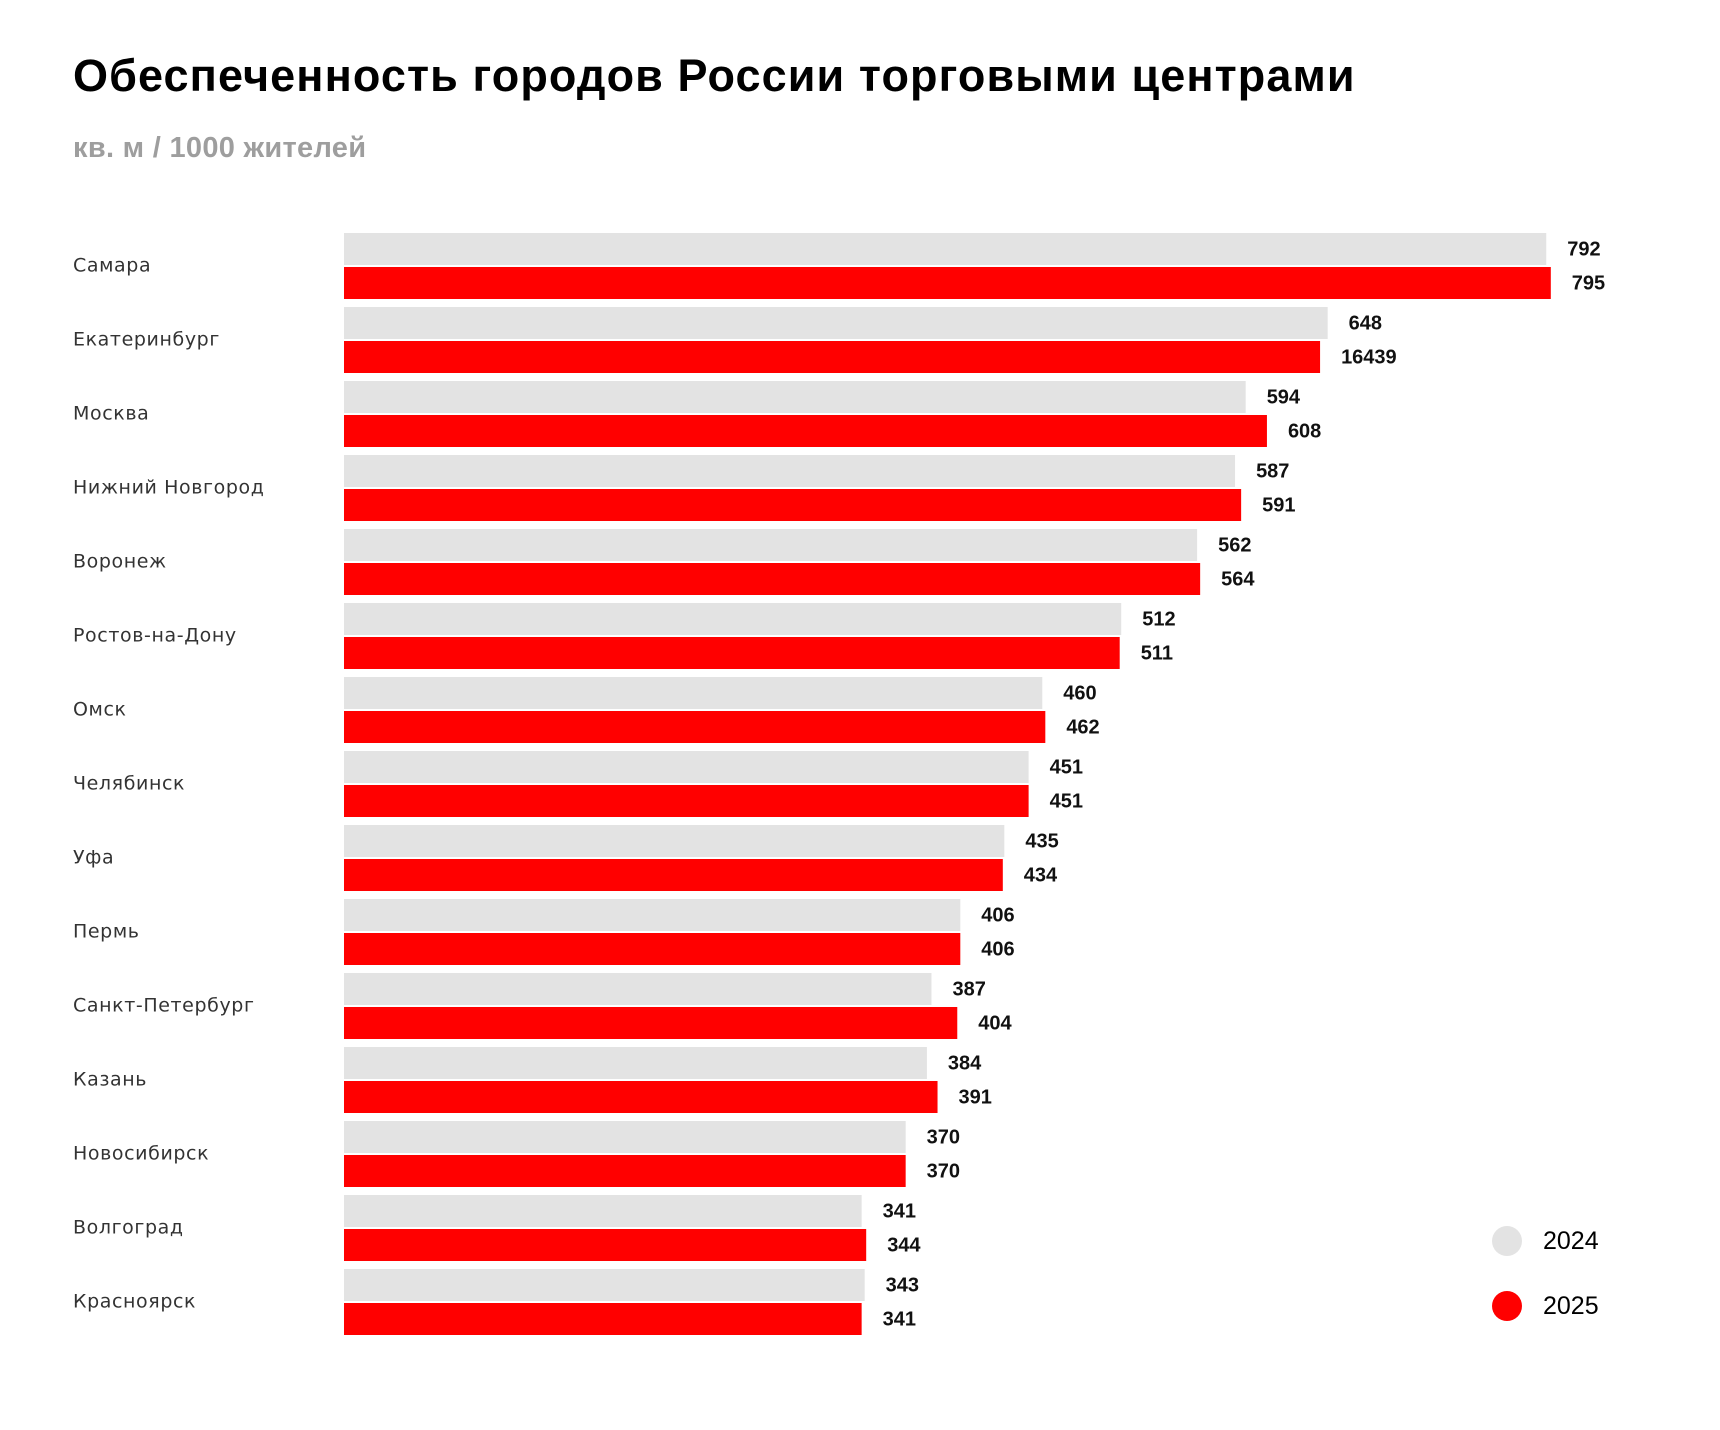 The height and width of the screenshot is (1430, 1720). Describe the element at coordinates (93, 858) in the screenshot. I see `category-label: Уфа` at that location.